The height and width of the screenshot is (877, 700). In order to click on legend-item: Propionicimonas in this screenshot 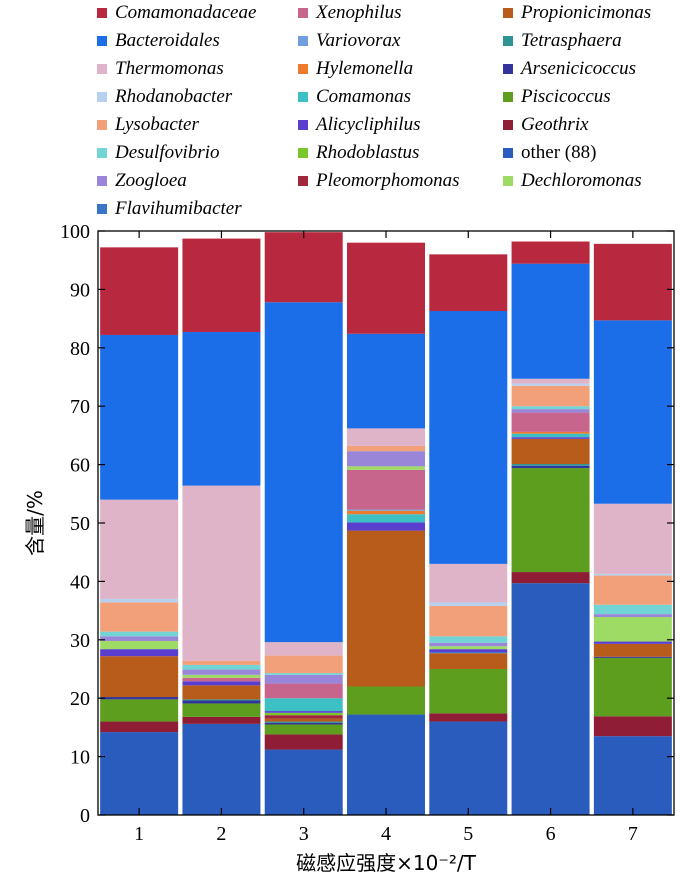, I will do `click(577, 13)`.